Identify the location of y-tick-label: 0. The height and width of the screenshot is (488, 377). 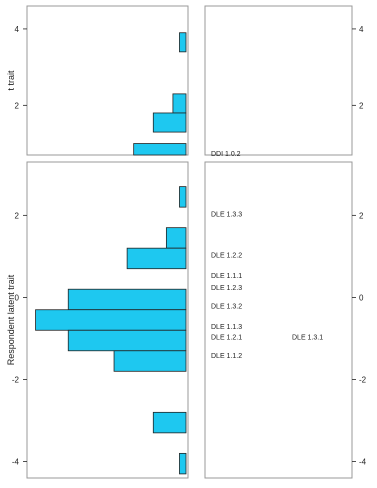
(17, 297).